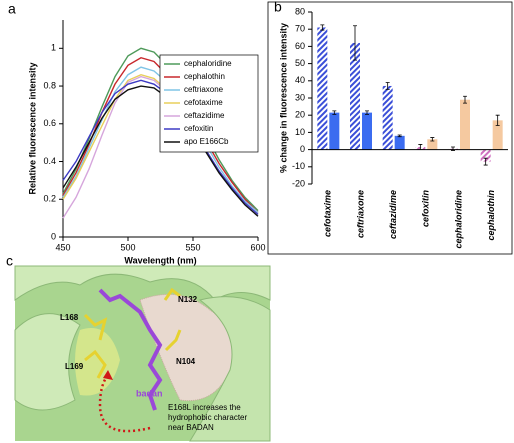  I want to click on x-tick-label: 550, so click(192, 247).